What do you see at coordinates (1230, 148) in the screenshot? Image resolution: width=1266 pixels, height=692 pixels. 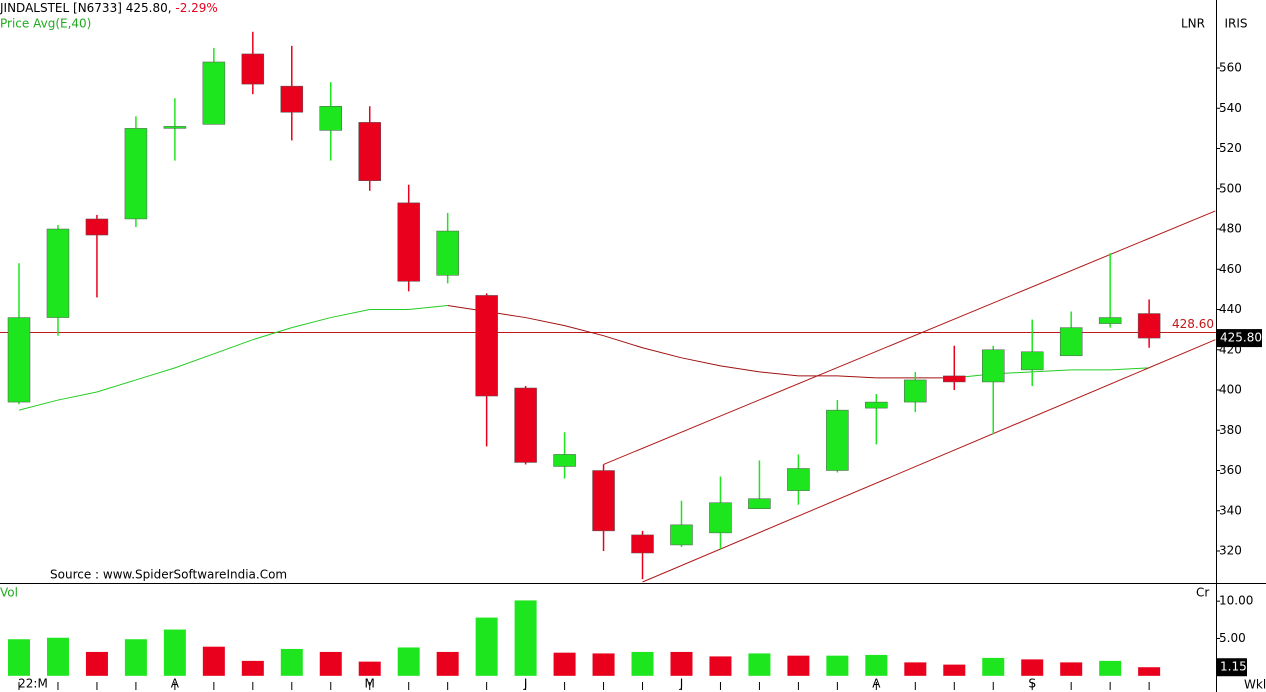 I see `y-tick-label: 520` at bounding box center [1230, 148].